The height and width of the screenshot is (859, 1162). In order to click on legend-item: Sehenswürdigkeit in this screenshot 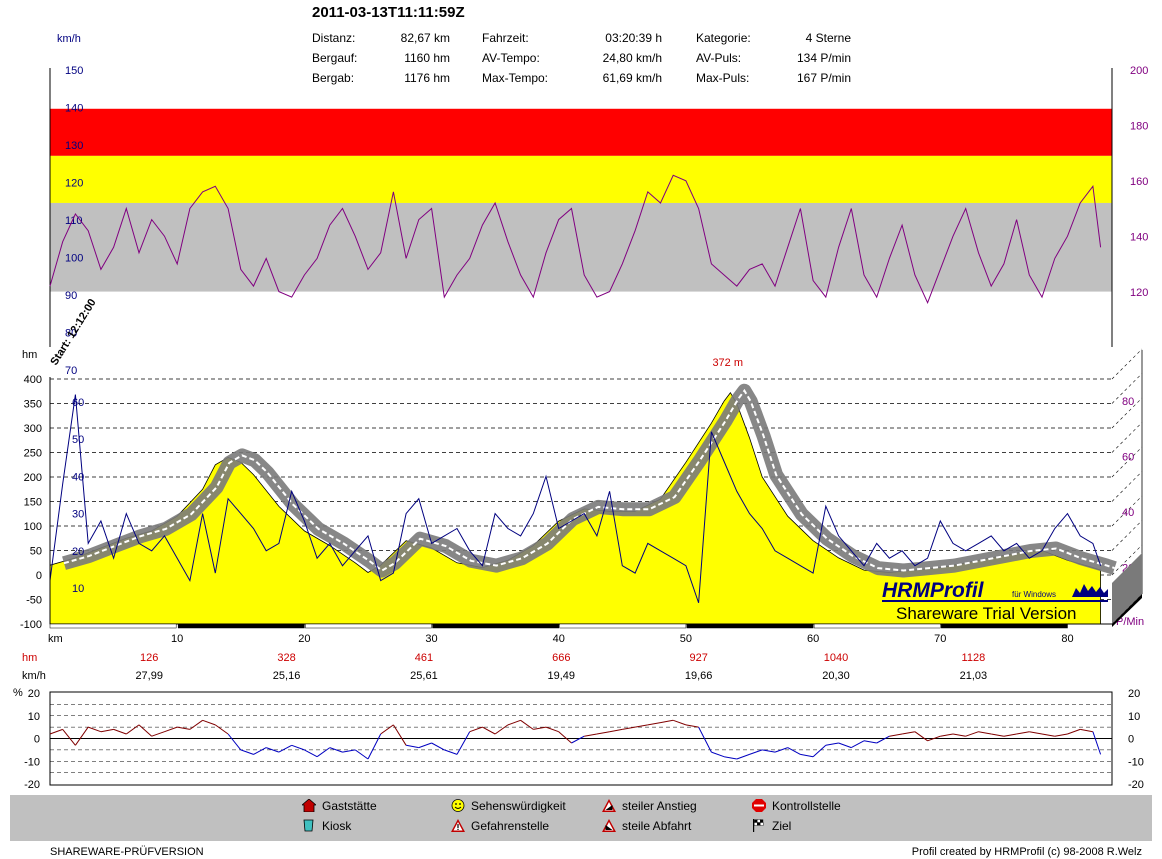, I will do `click(508, 806)`.